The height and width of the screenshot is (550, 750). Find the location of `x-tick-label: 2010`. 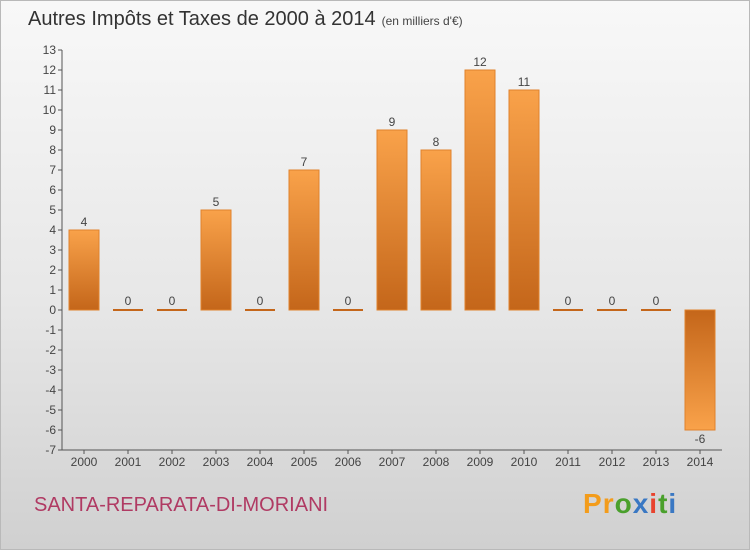

x-tick-label: 2010 is located at coordinates (524, 462).